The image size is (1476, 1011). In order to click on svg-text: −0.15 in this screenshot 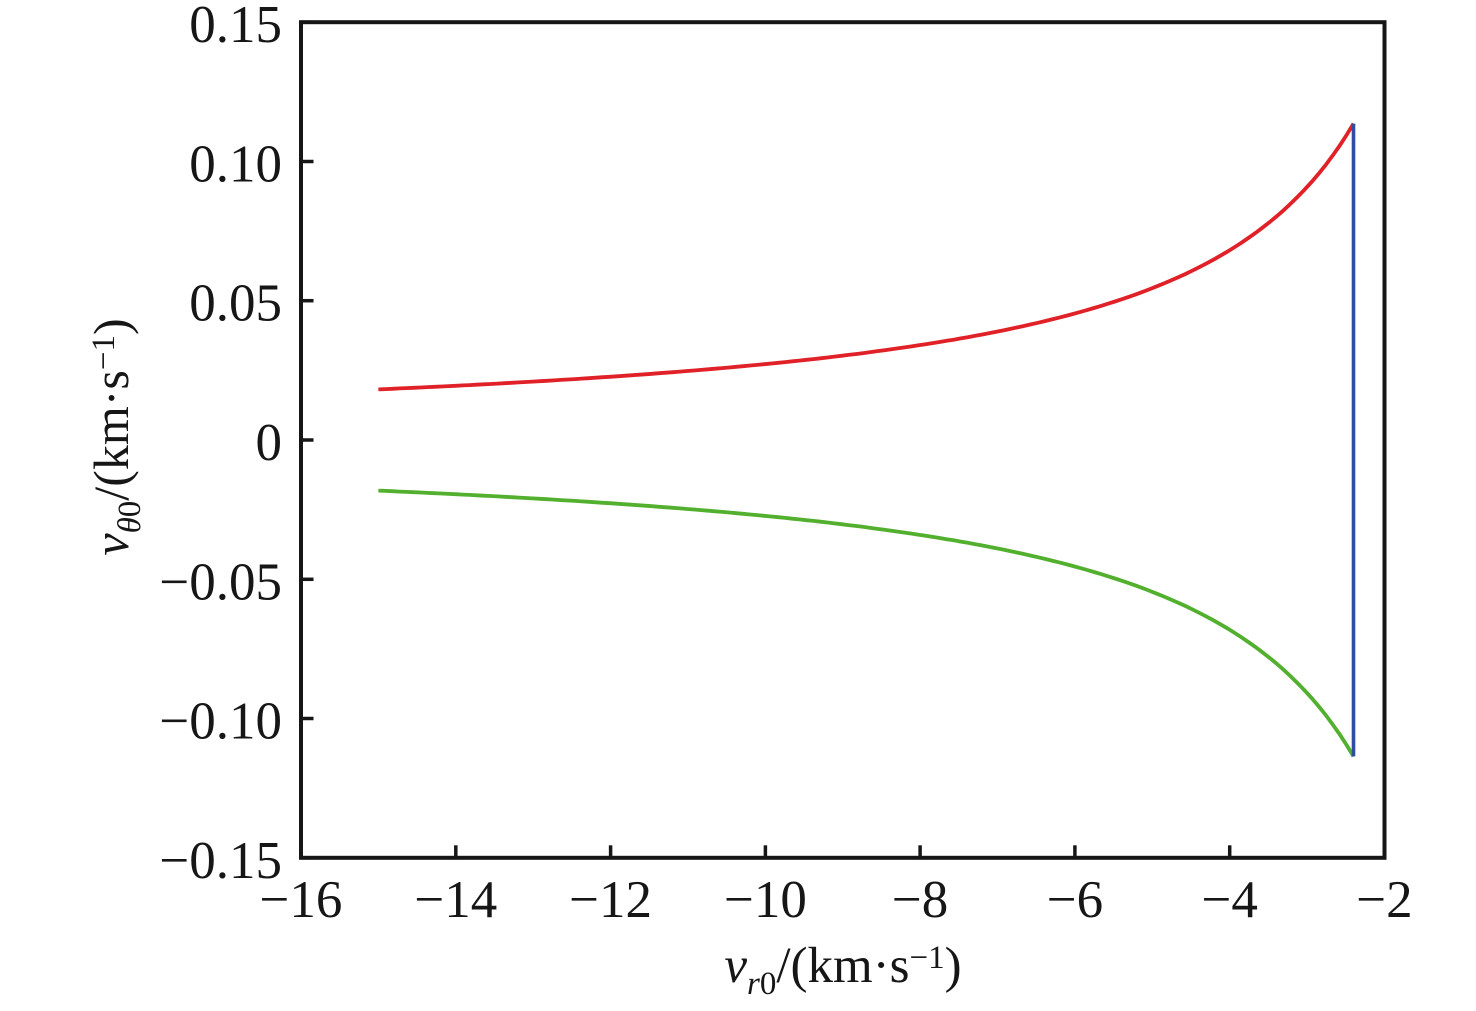, I will do `click(220, 861)`.